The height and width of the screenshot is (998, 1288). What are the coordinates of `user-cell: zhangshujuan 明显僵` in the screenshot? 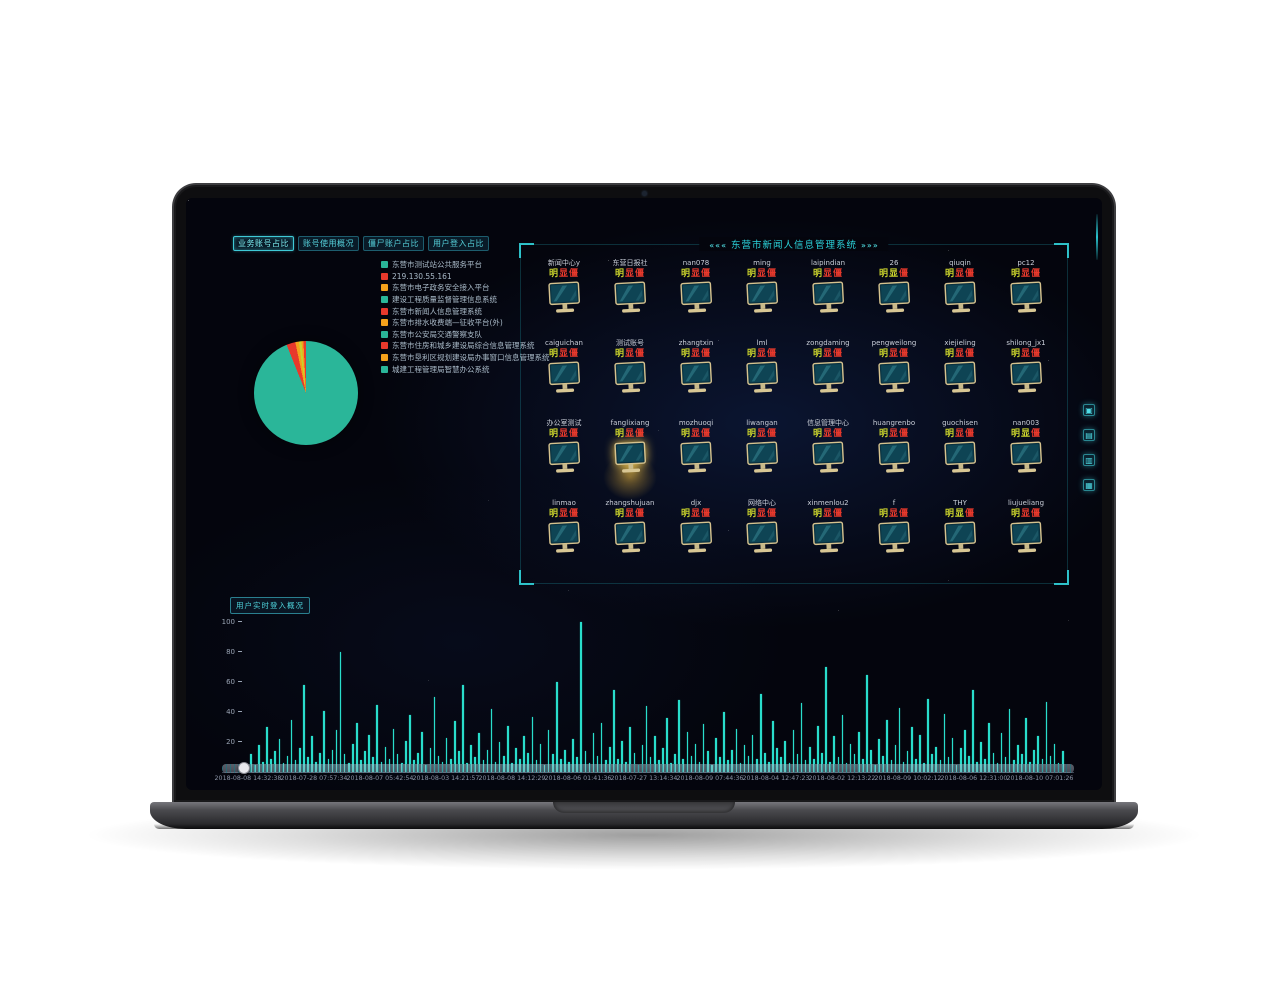 It's located at (630, 533).